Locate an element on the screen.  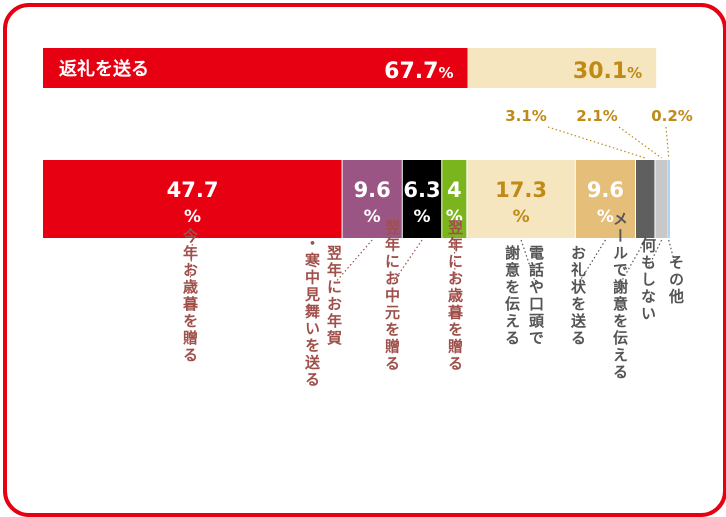
bottom-bar-unit-5: % is located at coordinates (605, 217).